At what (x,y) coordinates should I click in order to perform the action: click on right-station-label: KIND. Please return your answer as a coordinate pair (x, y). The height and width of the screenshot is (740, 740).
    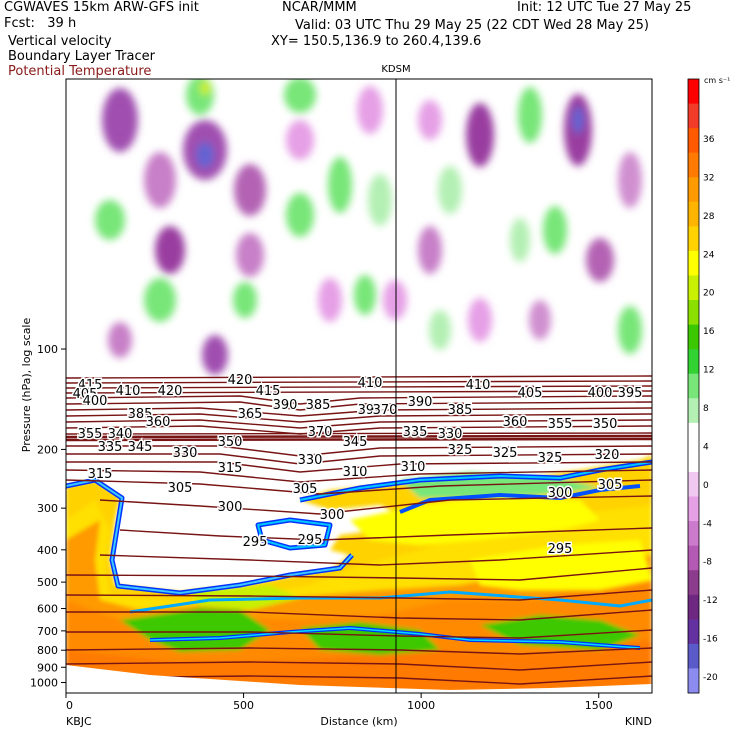
    Looking at the image, I should click on (638, 721).